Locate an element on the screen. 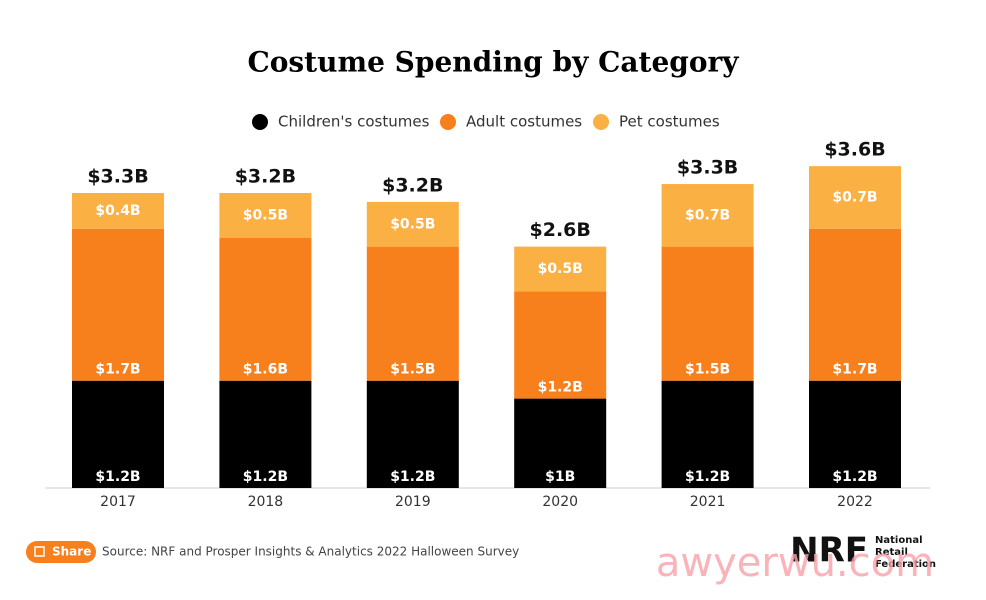 The height and width of the screenshot is (600, 986). logo-line: Federation is located at coordinates (905, 564).